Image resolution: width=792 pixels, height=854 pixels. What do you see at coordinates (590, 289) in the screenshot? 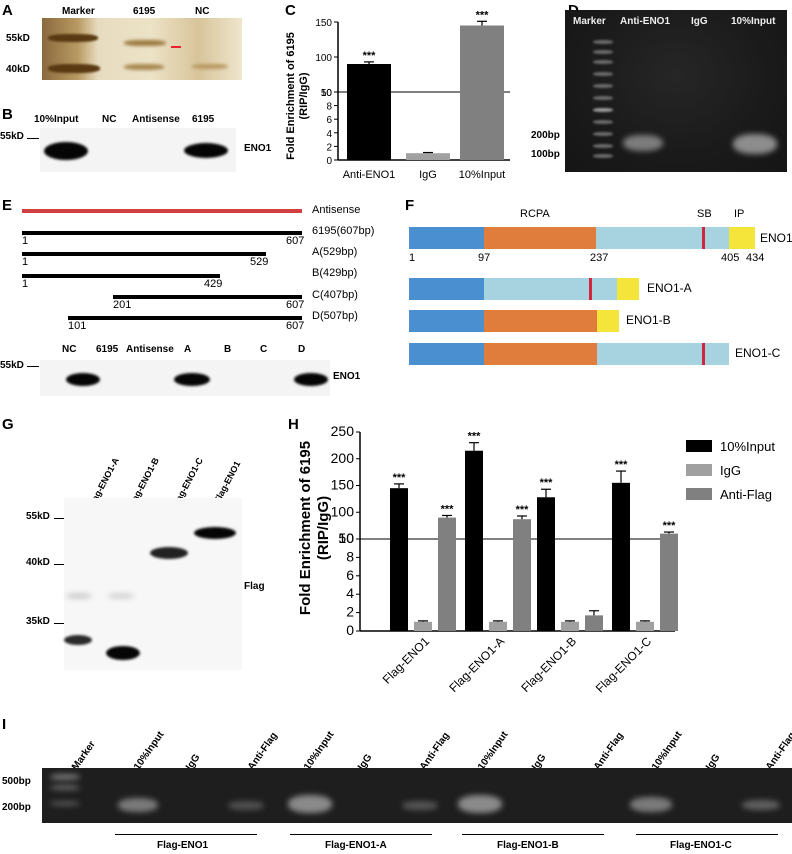
I see `domain-sb` at bounding box center [590, 289].